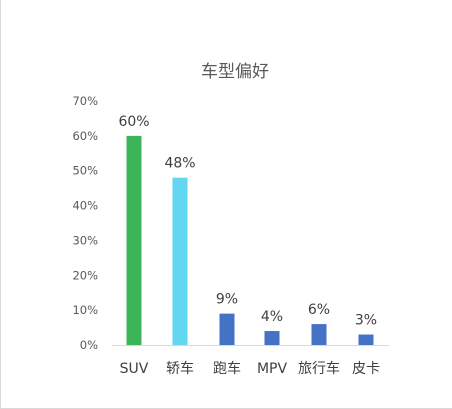 Image resolution: width=452 pixels, height=409 pixels. Describe the element at coordinates (235, 72) in the screenshot. I see `chart-title: 车型偏好` at that location.